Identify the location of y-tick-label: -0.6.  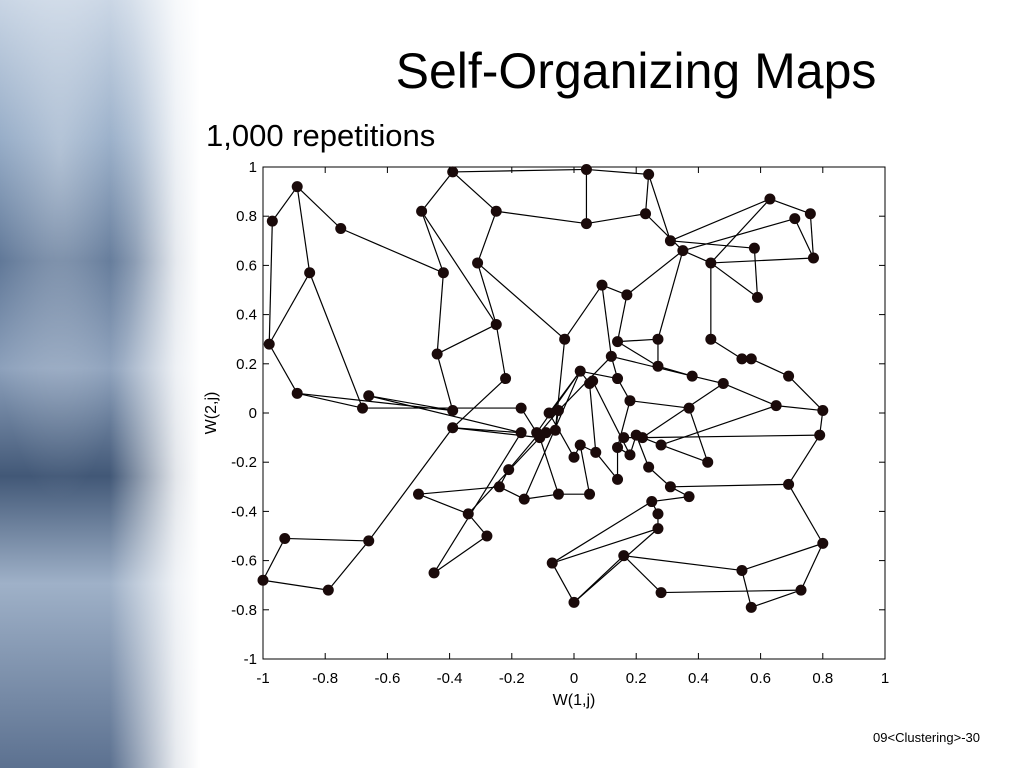
(244, 561).